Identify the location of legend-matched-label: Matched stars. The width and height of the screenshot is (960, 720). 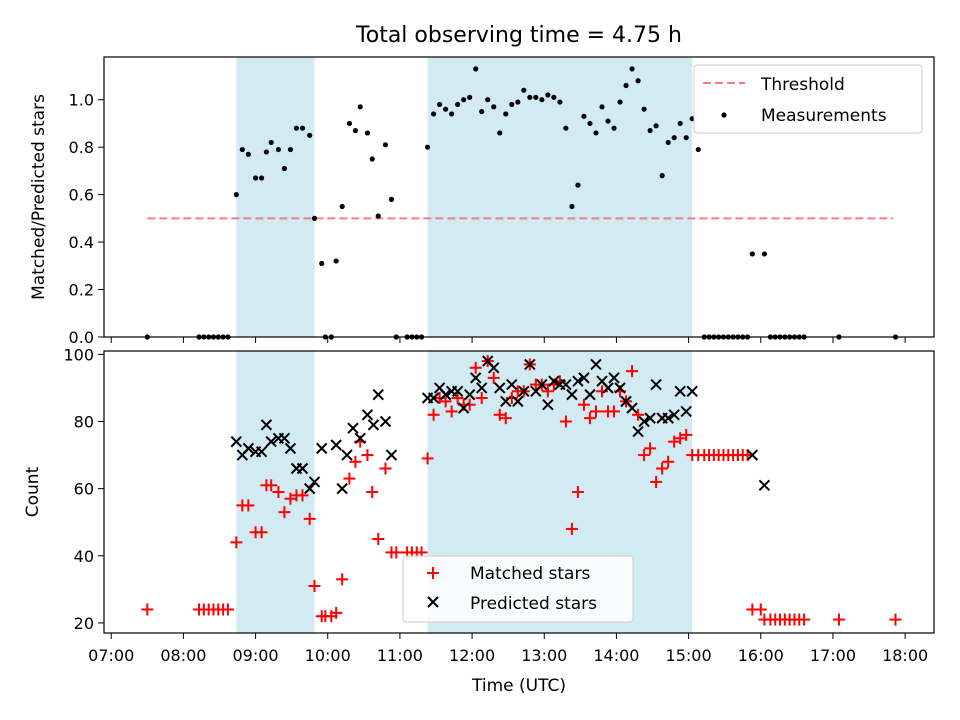
(530, 574).